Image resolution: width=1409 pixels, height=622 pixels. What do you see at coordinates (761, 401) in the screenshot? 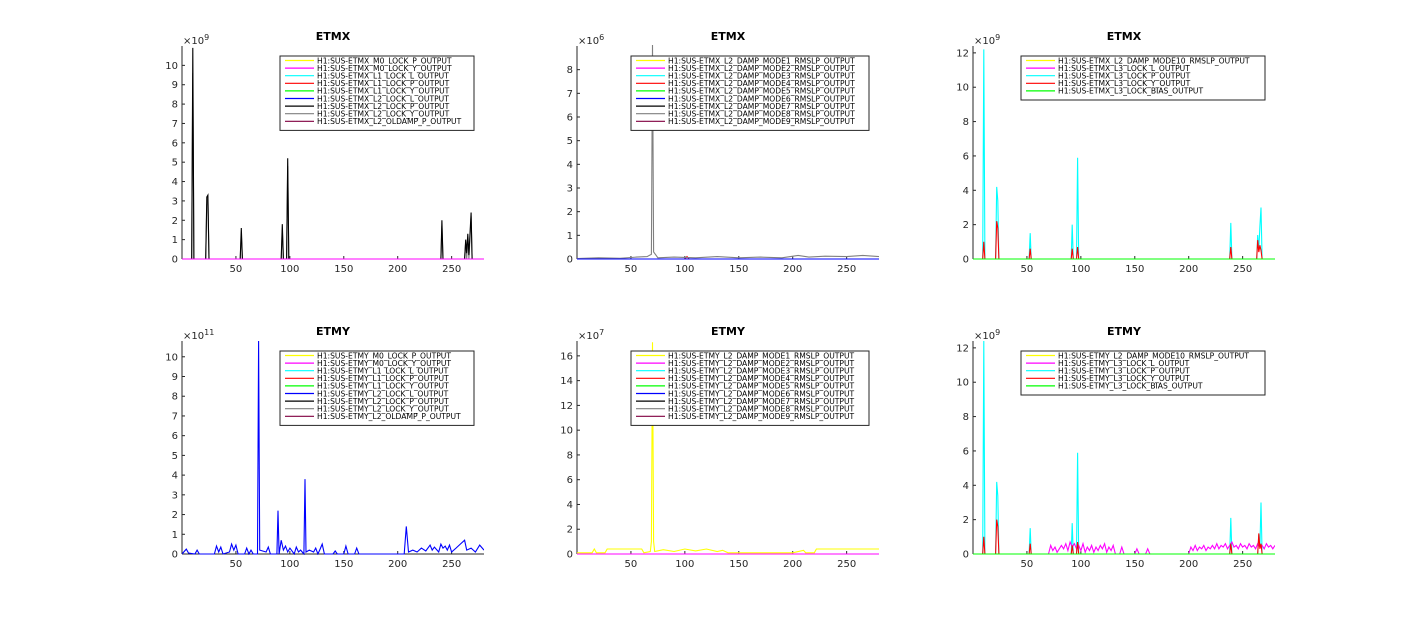
I see `legend-label: H1:SUS-ETMY_L2_DAMP_MODE7_RMSLP_OUTPUT` at bounding box center [761, 401].